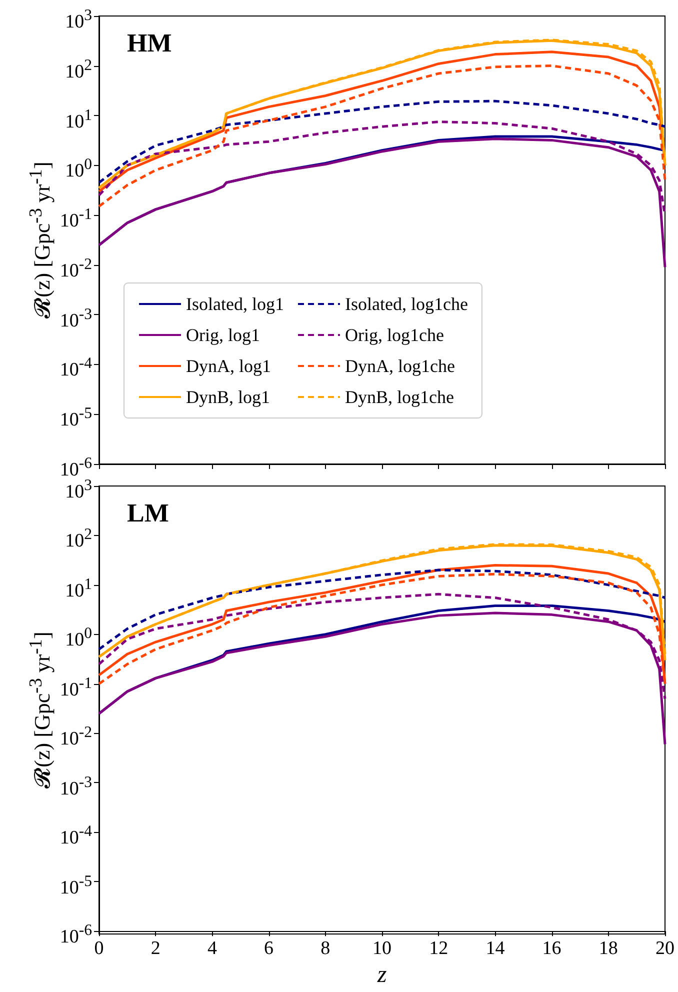 The height and width of the screenshot is (992, 678). Describe the element at coordinates (382, 975) in the screenshot. I see `x-axis-title: z` at that location.